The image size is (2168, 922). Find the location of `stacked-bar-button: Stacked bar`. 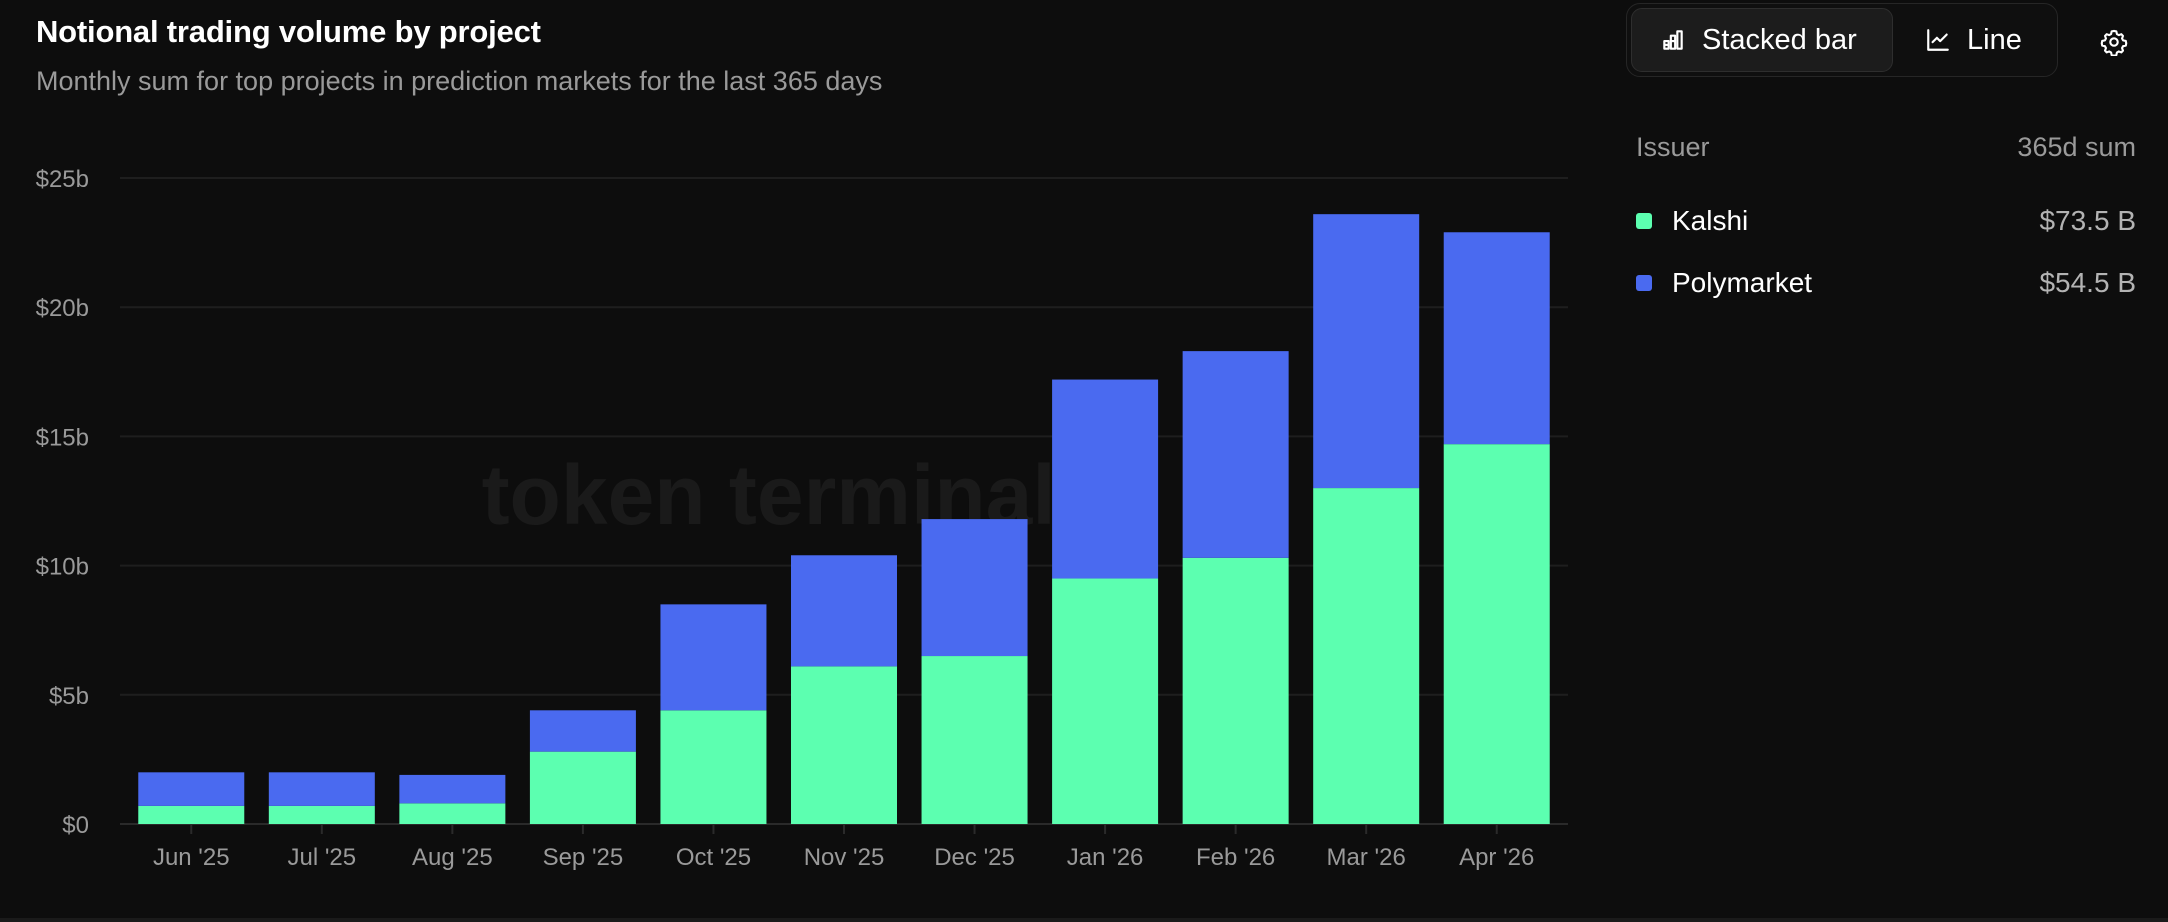

stacked-bar-button: Stacked bar is located at coordinates (1762, 40).